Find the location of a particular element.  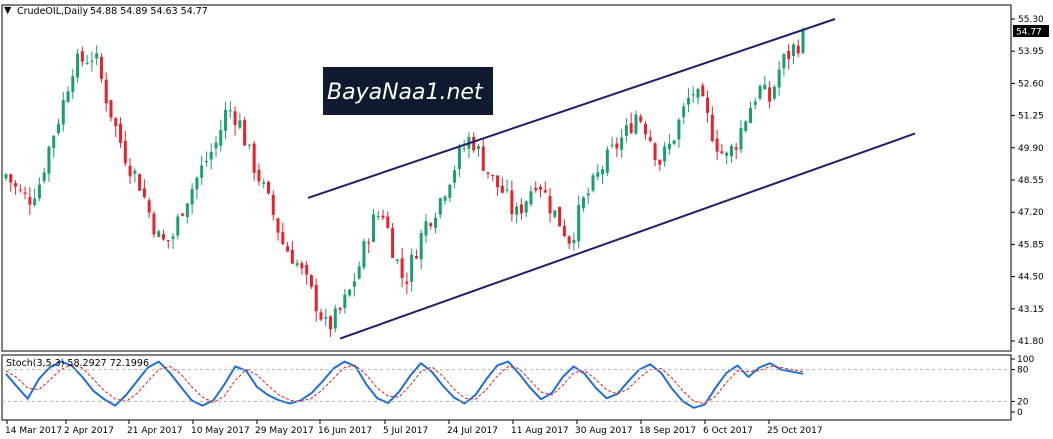

date-tick-label: 29 May 2017 is located at coordinates (284, 431).